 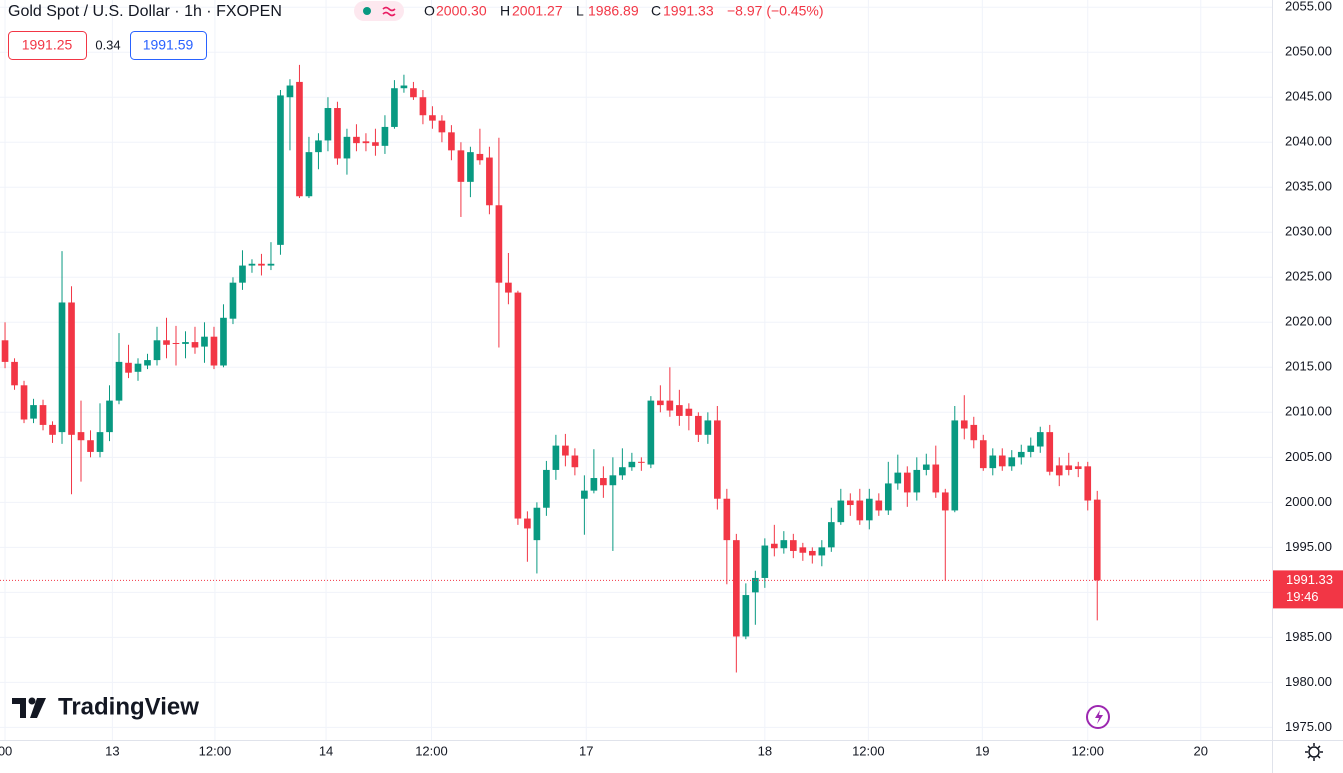 What do you see at coordinates (671, 589) in the screenshot?
I see `overlay: 1991.33 19:46` at bounding box center [671, 589].